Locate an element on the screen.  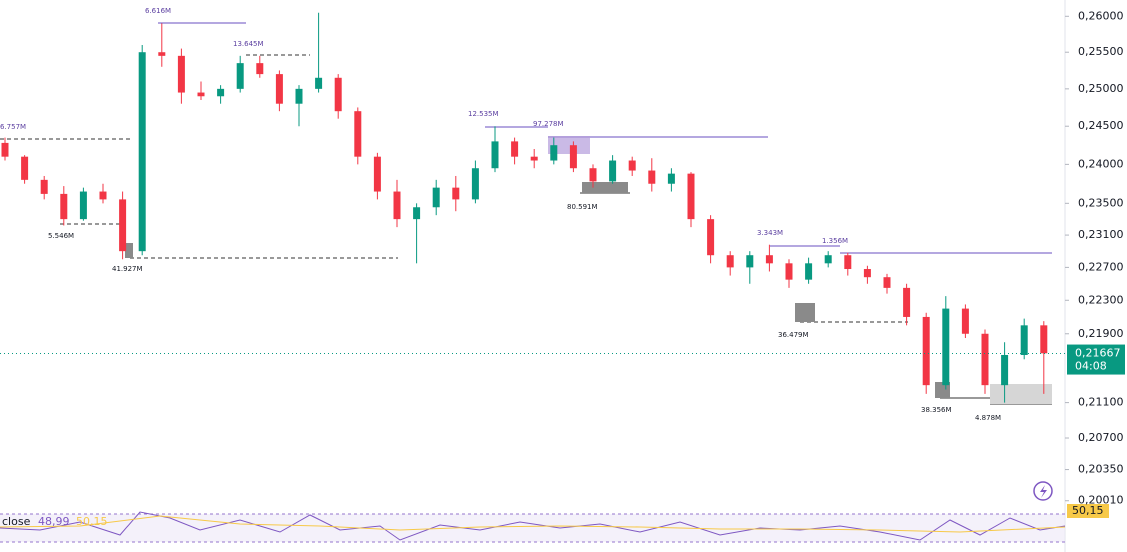
y-tick-label: 0,23500 is located at coordinates (1101, 202).